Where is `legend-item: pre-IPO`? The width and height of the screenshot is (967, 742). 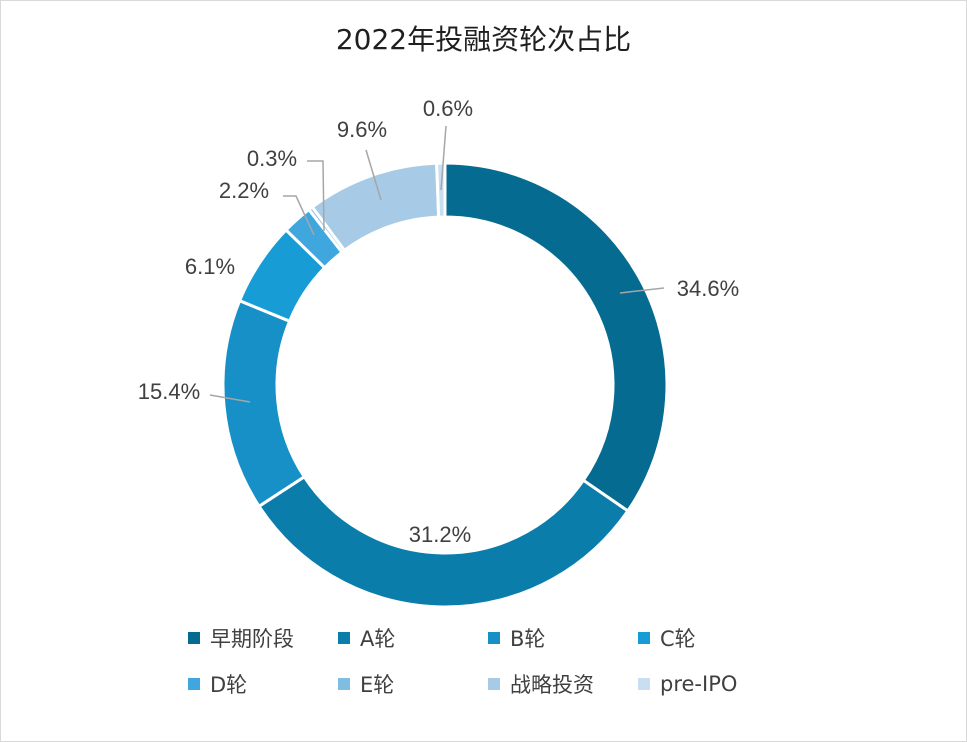
legend-item: pre-IPO is located at coordinates (713, 684).